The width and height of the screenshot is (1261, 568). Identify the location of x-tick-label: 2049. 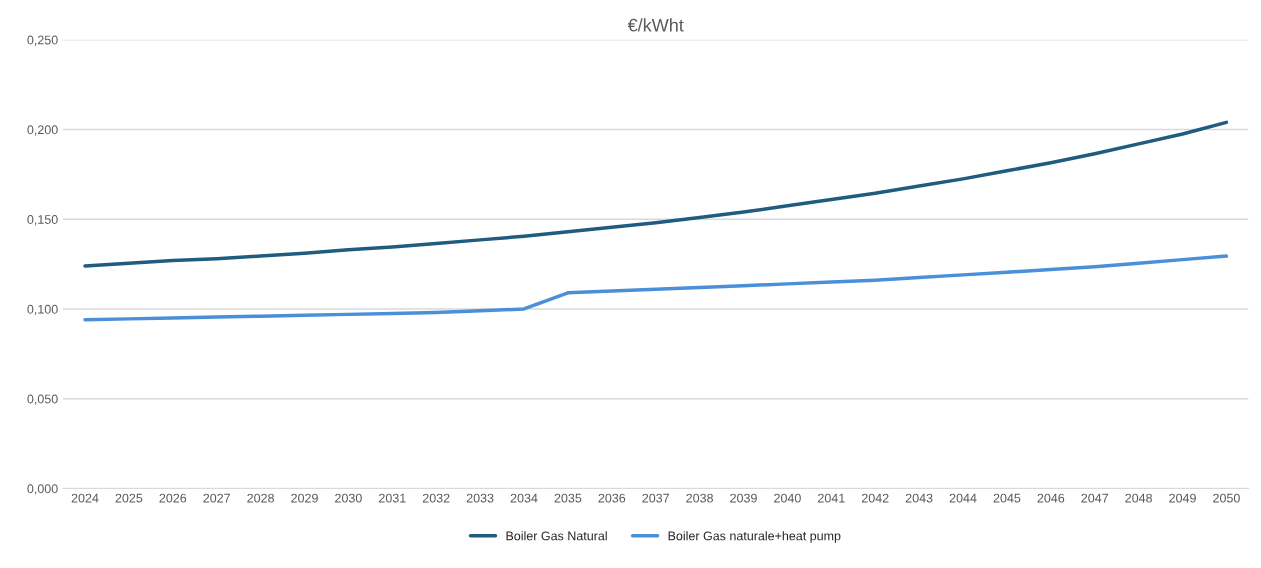
(1182, 498).